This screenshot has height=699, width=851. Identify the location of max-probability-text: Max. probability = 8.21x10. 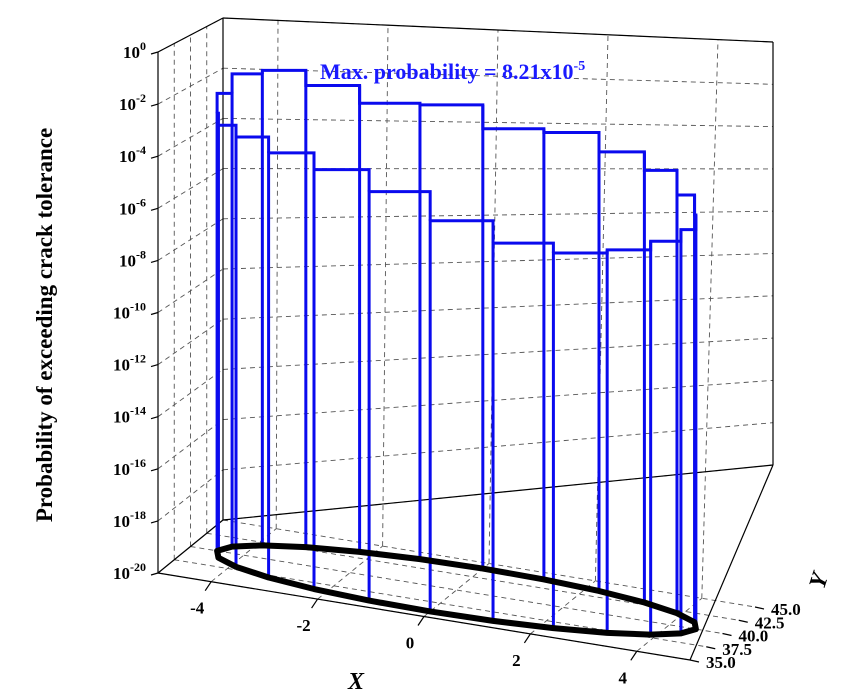
(447, 71).